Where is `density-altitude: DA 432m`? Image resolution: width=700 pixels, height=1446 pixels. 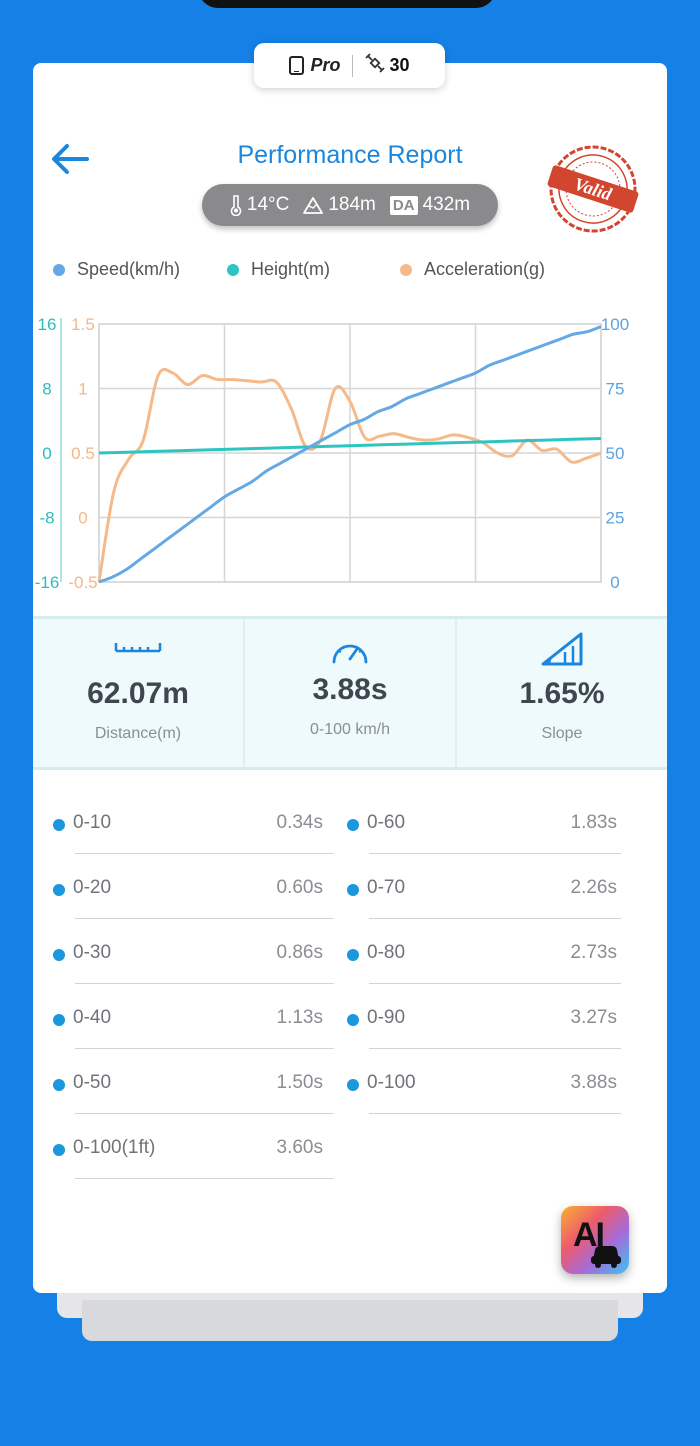
density-altitude: DA 432m is located at coordinates (430, 205).